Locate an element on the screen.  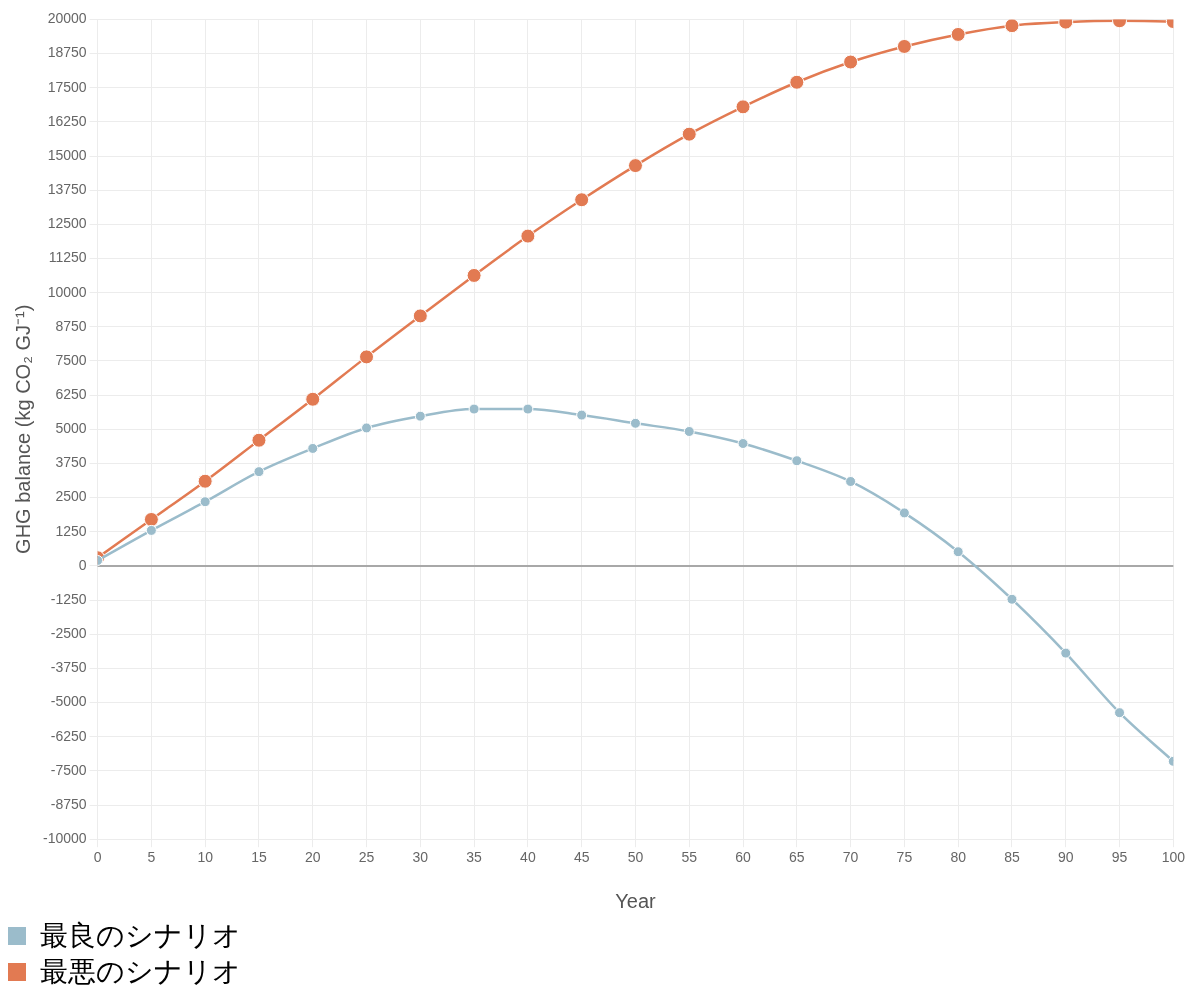
y-tick-label: 8750 is located at coordinates (71, 325).